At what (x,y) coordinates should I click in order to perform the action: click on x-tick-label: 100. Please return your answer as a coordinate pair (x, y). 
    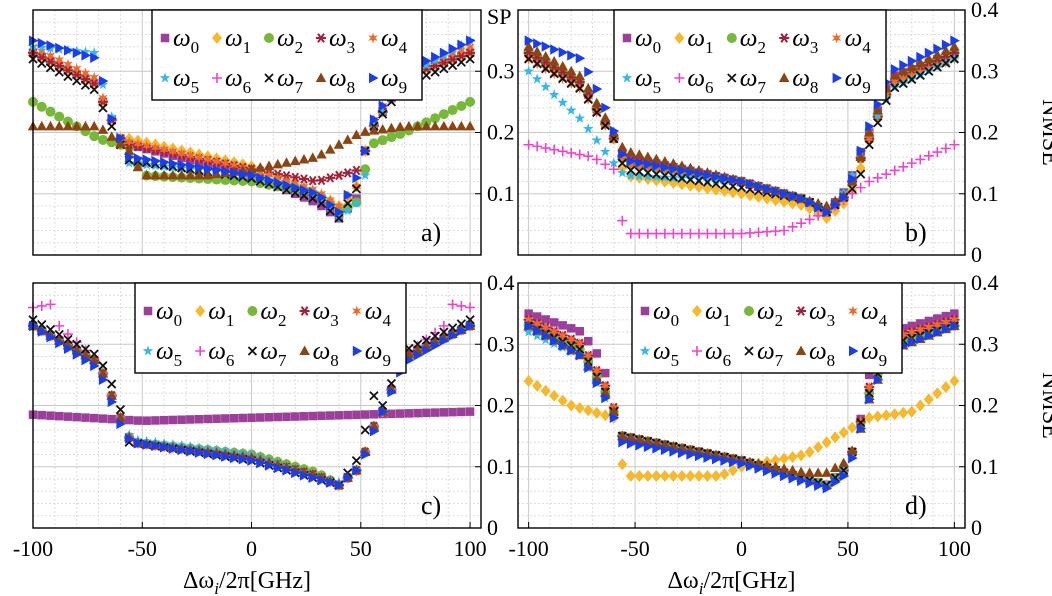
    Looking at the image, I should click on (954, 548).